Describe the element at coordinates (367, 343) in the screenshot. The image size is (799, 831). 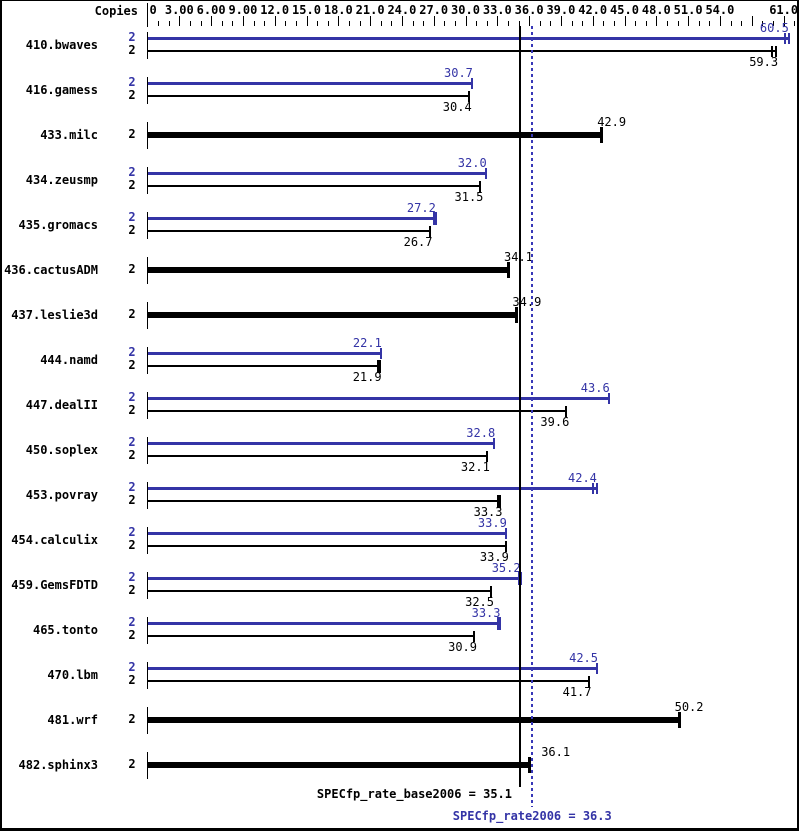
I see `bar-value-label: 22.1` at that location.